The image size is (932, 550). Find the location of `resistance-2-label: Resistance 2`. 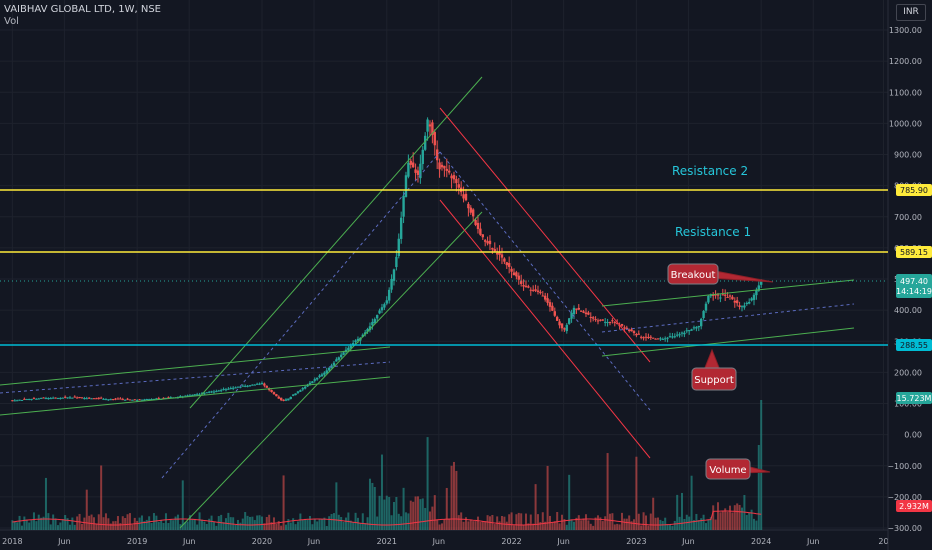

resistance-2-label: Resistance 2 is located at coordinates (710, 171).